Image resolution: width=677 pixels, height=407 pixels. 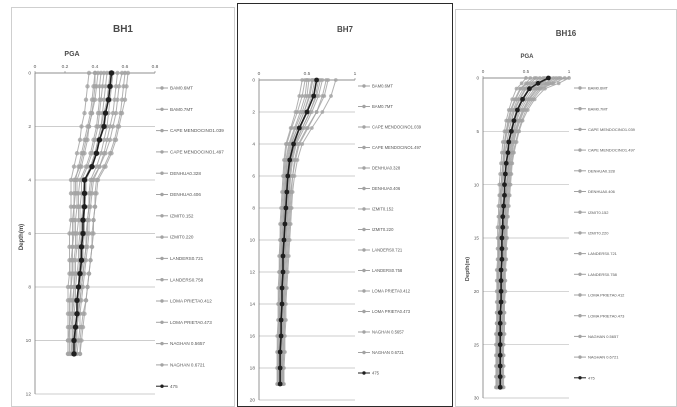 What do you see at coordinates (387, 270) in the screenshot?
I see `legend-label: LANDERS0.758` at bounding box center [387, 270].